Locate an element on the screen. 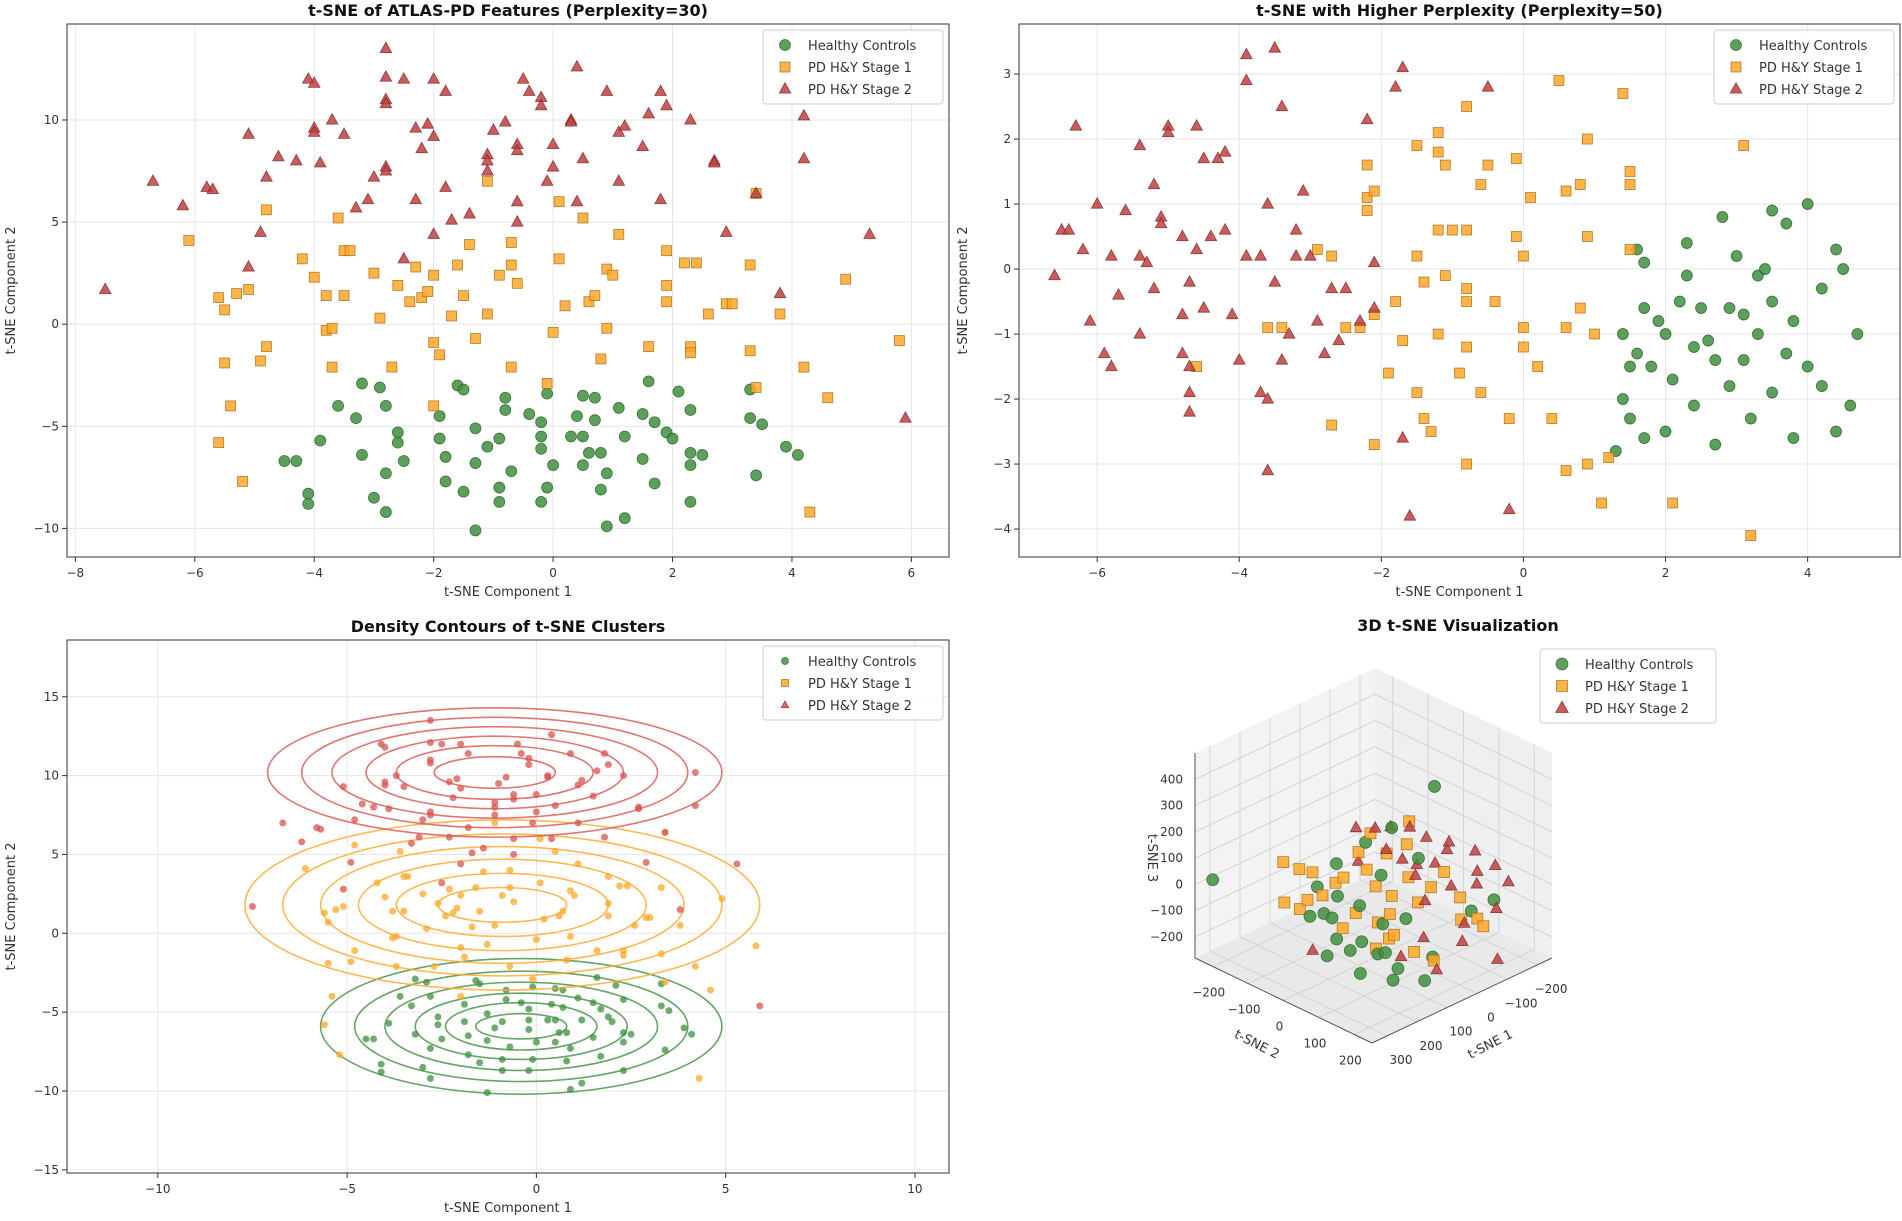 The width and height of the screenshot is (1902, 1221). x-tick-label: −5 is located at coordinates (347, 1189).